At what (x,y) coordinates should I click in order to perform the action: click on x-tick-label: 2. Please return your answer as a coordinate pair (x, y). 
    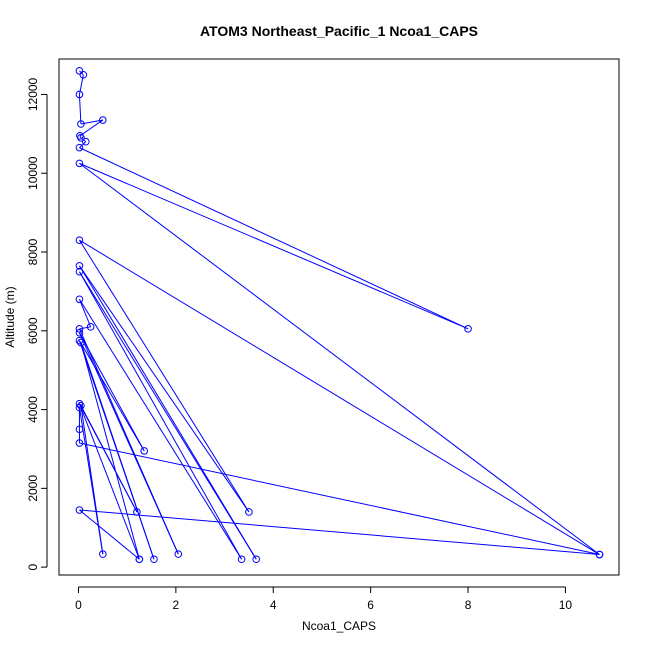
    Looking at the image, I should click on (176, 605).